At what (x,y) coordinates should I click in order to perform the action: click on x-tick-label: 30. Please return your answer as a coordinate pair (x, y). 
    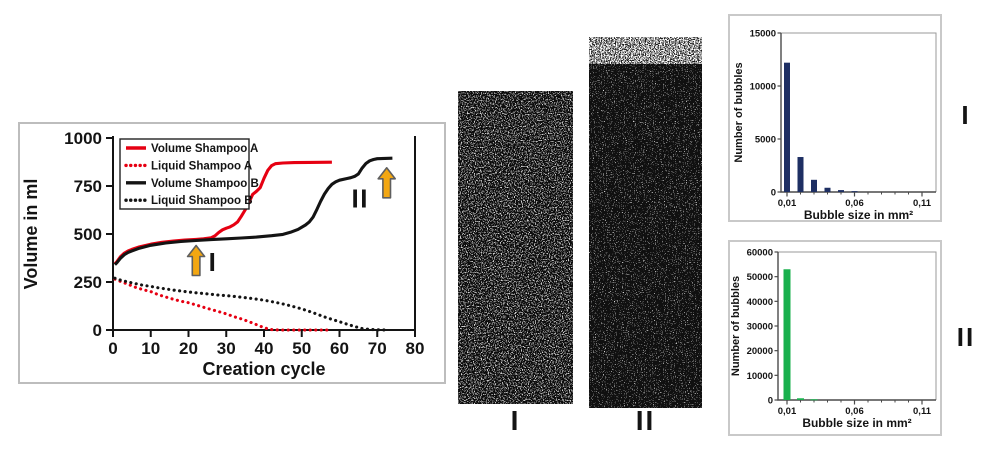
    Looking at the image, I should click on (226, 348).